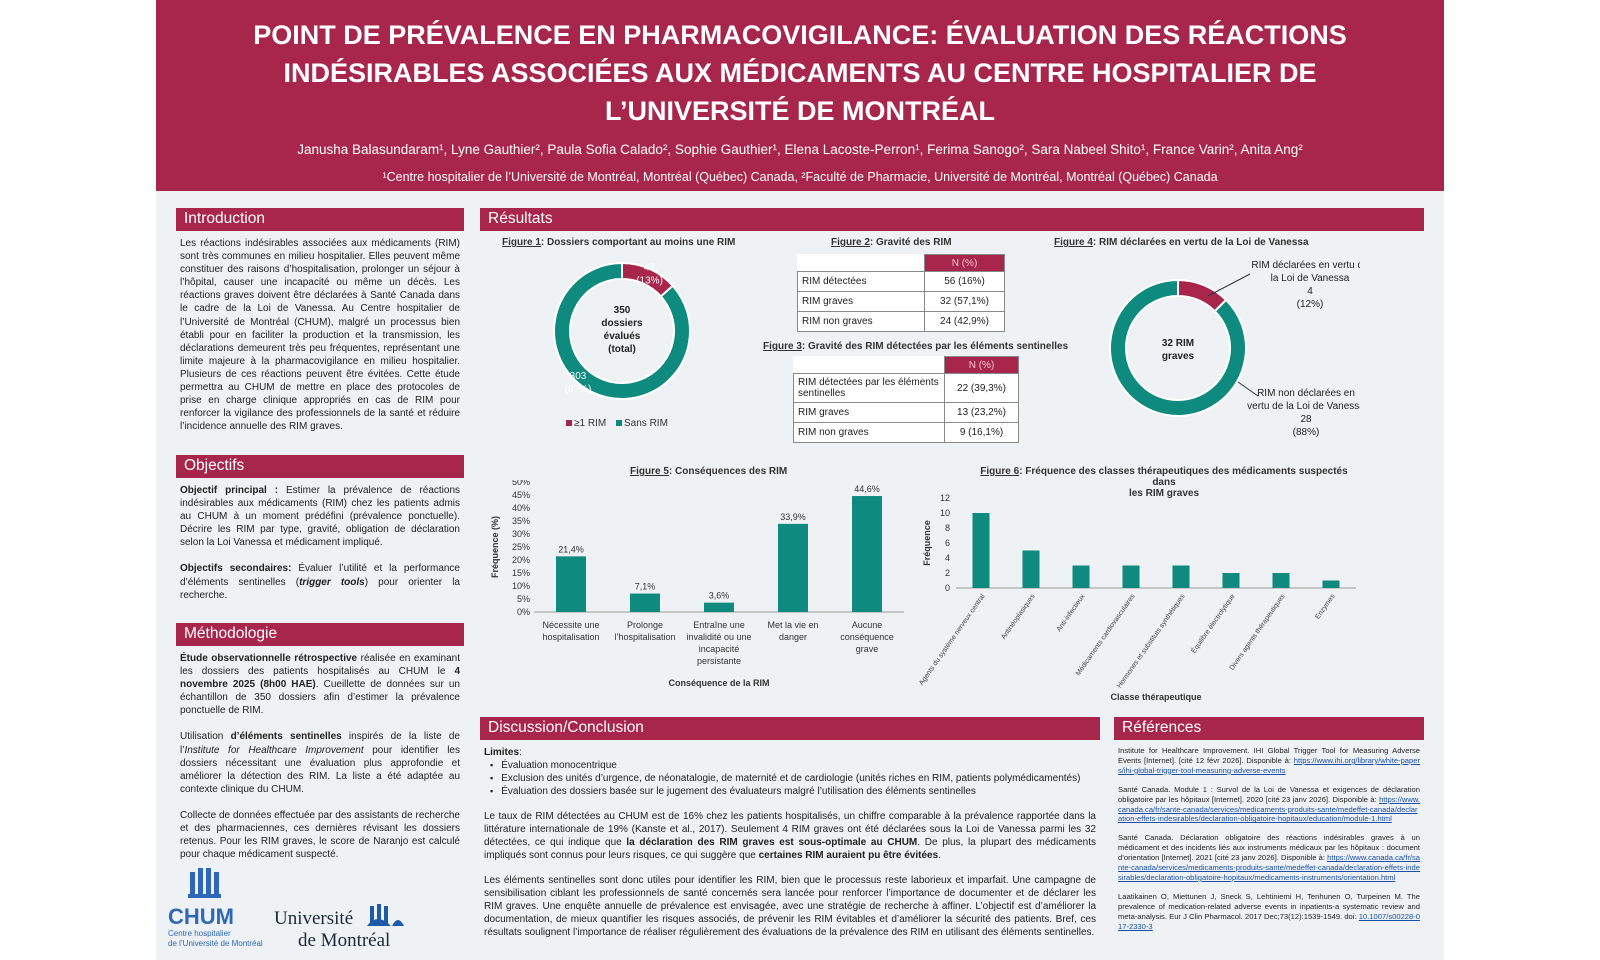 This screenshot has height=960, width=1600. I want to click on fig6-category-label: Antinéoplasiques, so click(1018, 617).